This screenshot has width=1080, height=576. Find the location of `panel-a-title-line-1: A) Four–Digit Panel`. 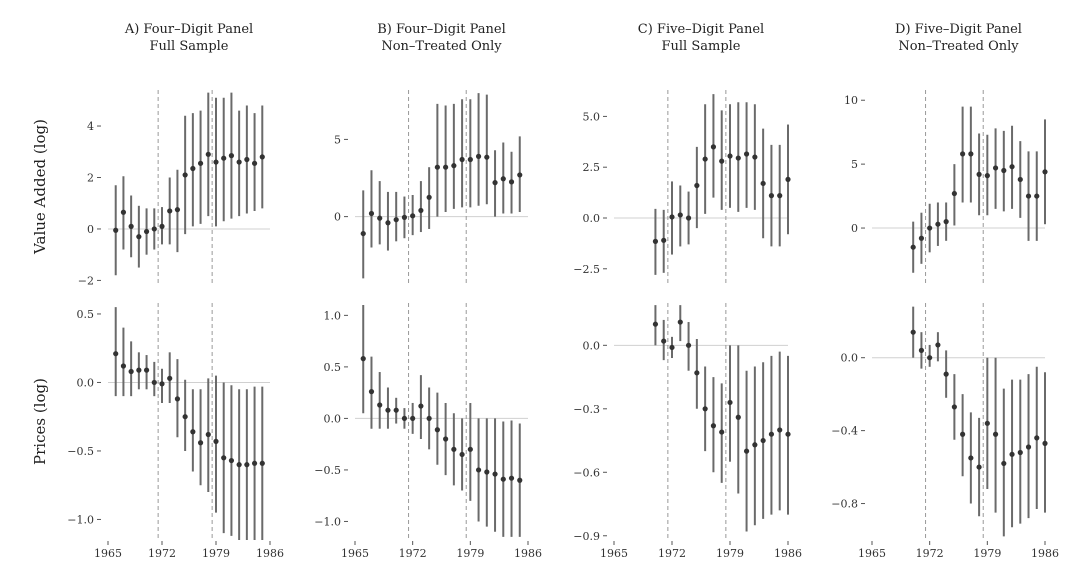

panel-a-title-line-1: A) Four–Digit Panel is located at coordinates (188, 29).